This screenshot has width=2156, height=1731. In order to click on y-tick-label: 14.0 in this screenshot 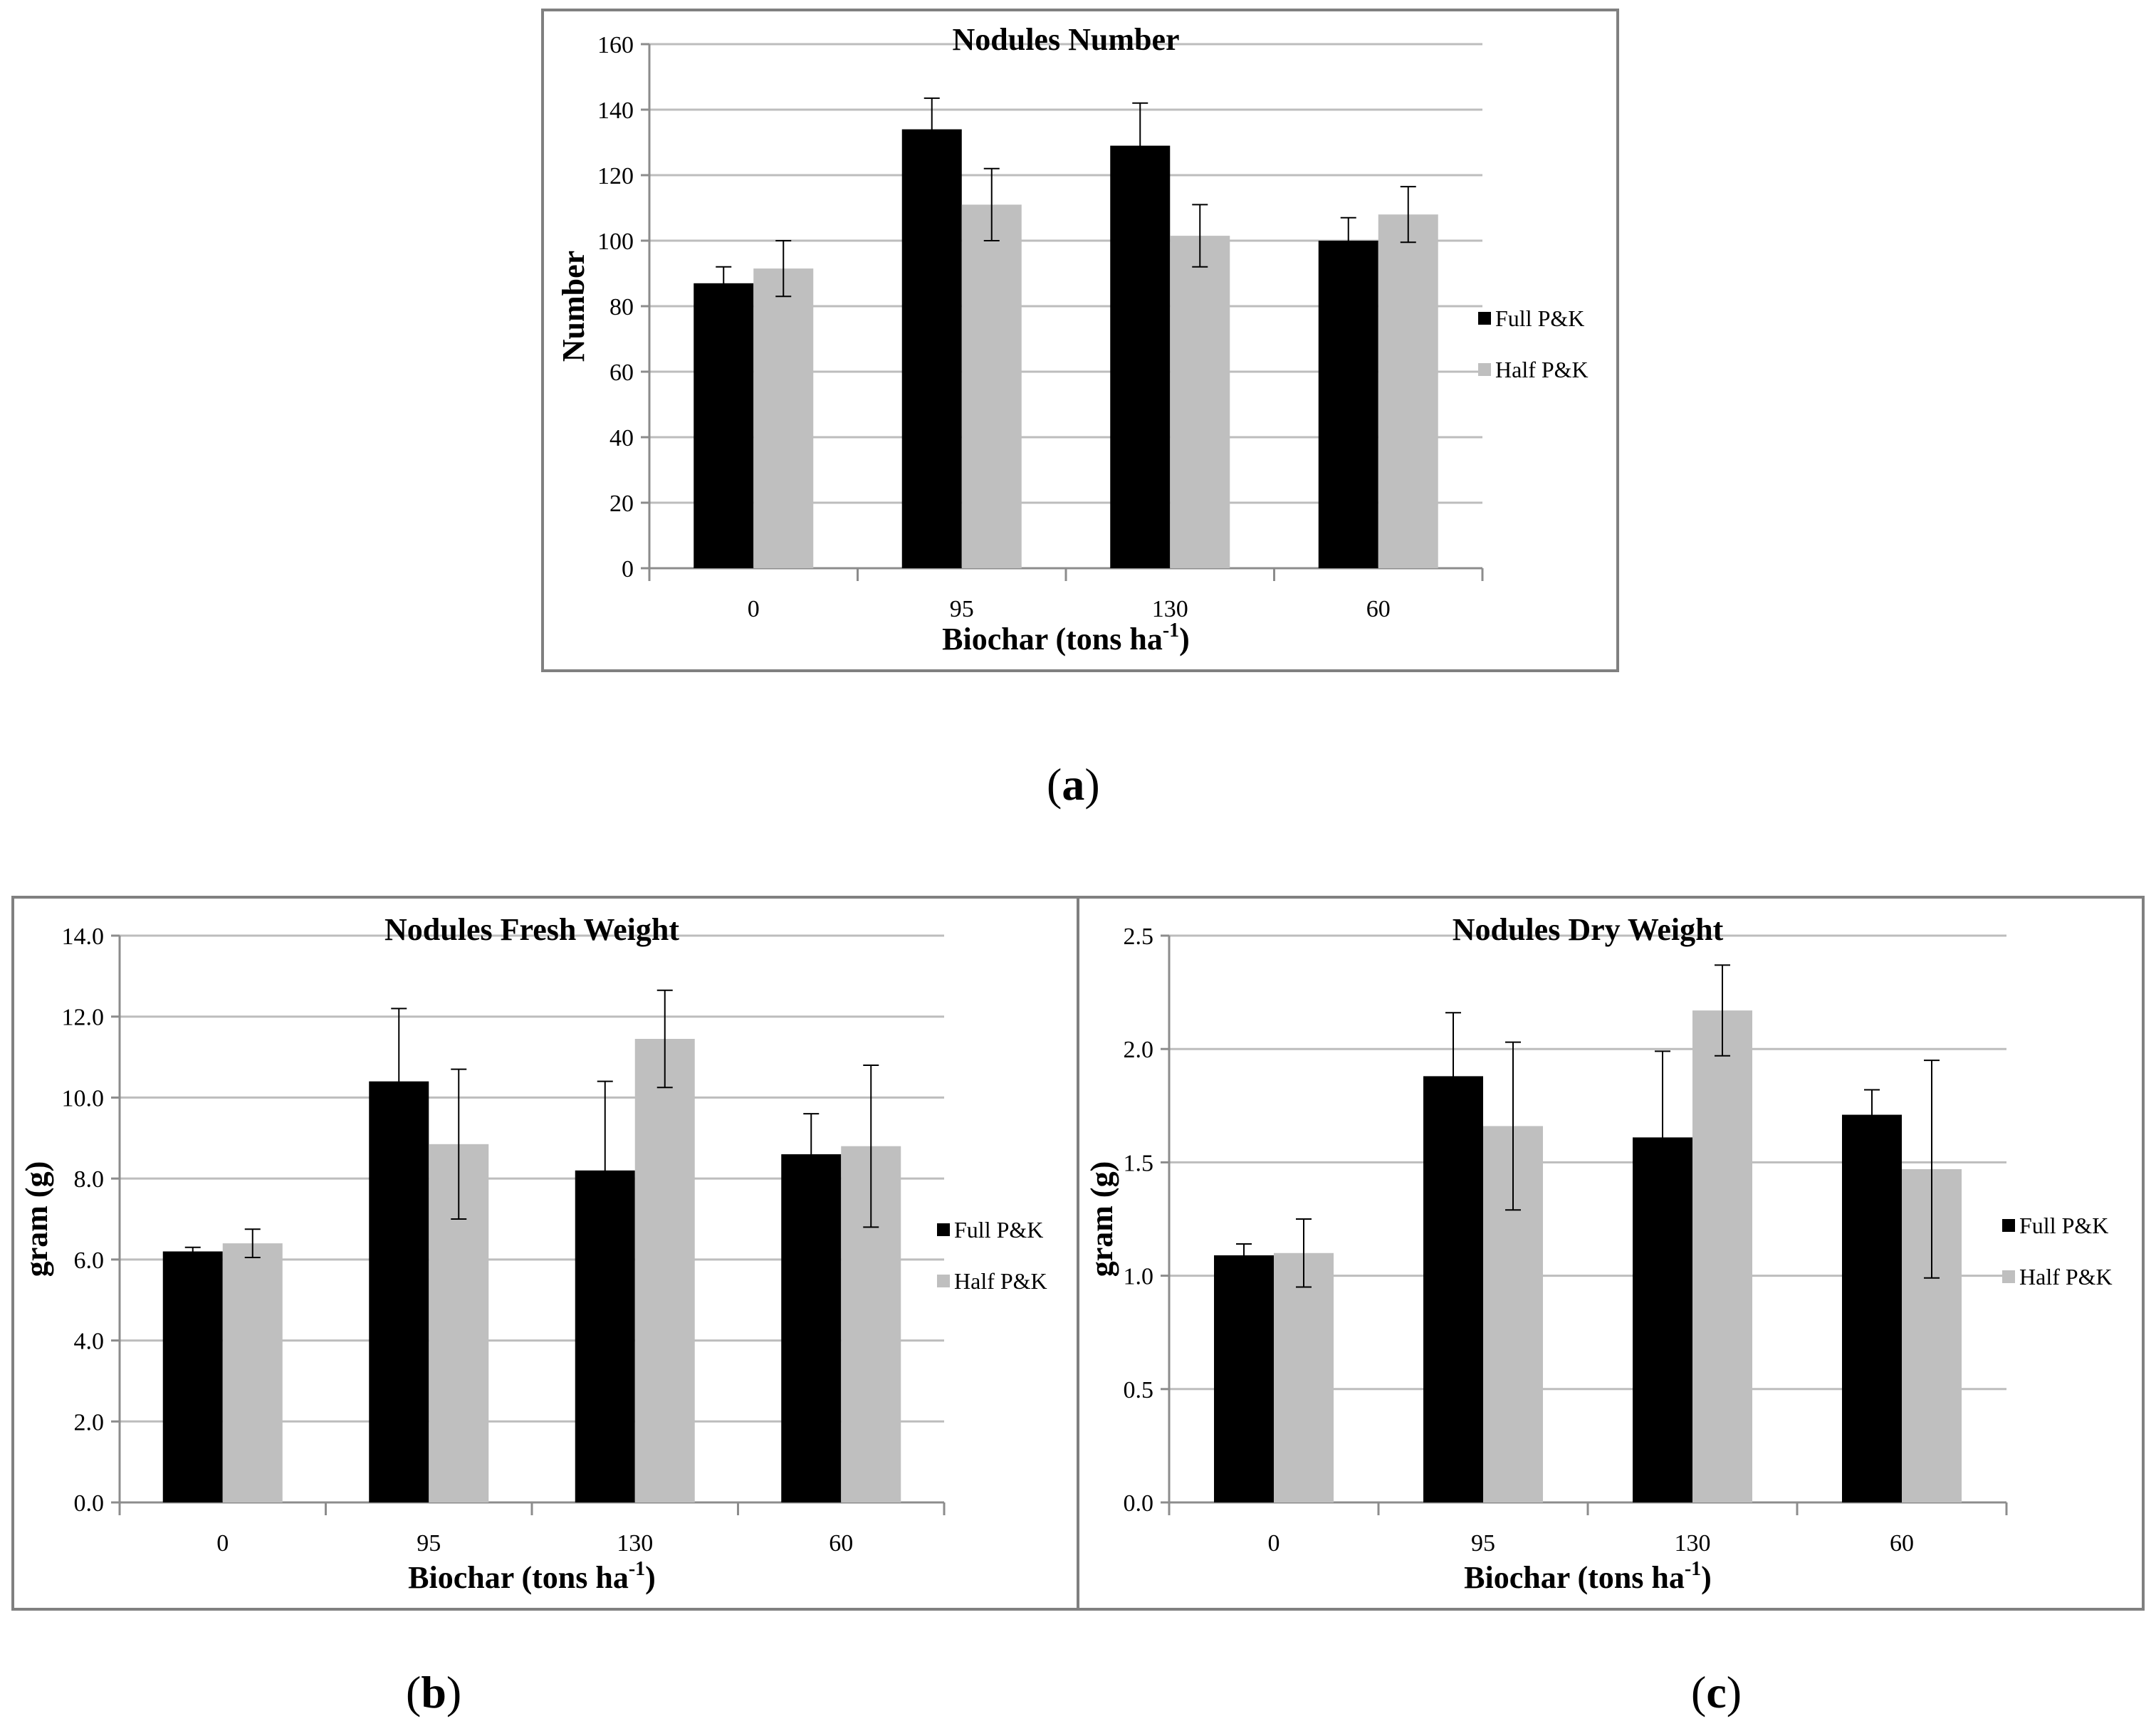, I will do `click(83, 937)`.